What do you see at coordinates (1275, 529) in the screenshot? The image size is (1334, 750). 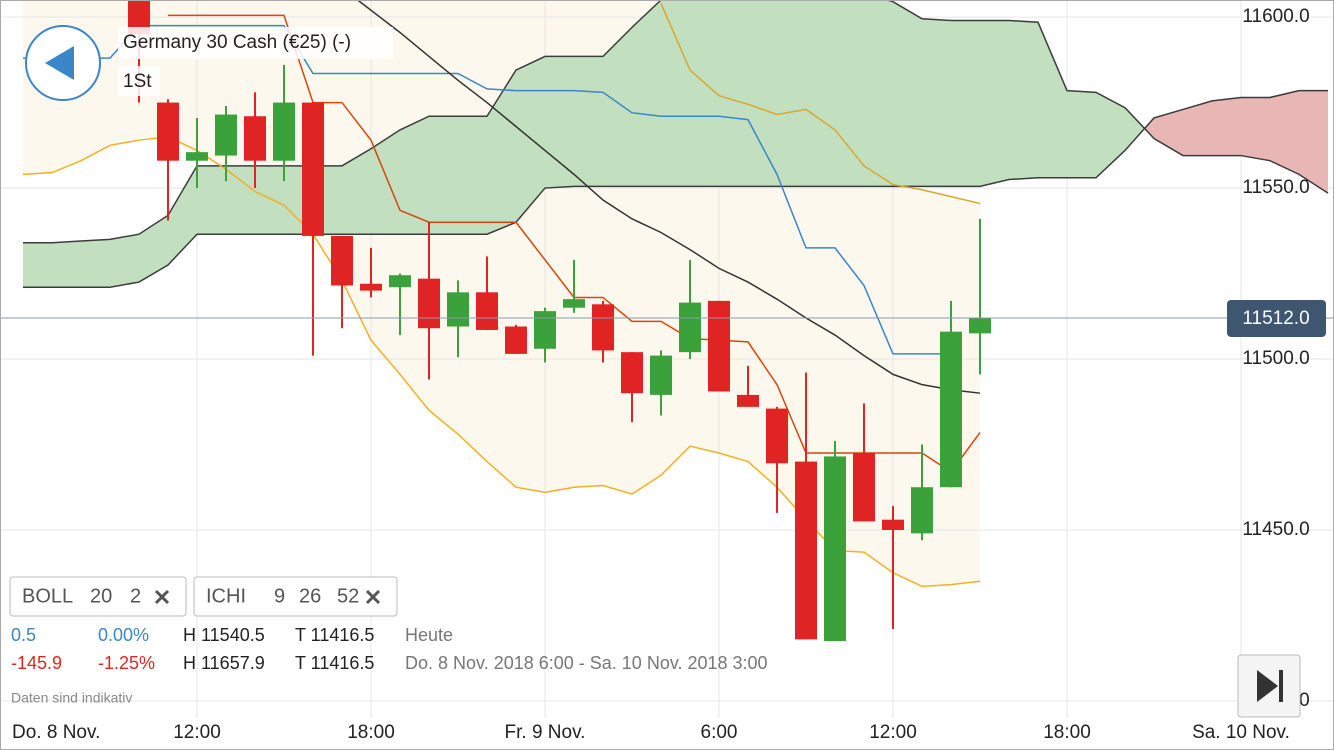 I see `y-tick-label: 11450.0` at bounding box center [1275, 529].